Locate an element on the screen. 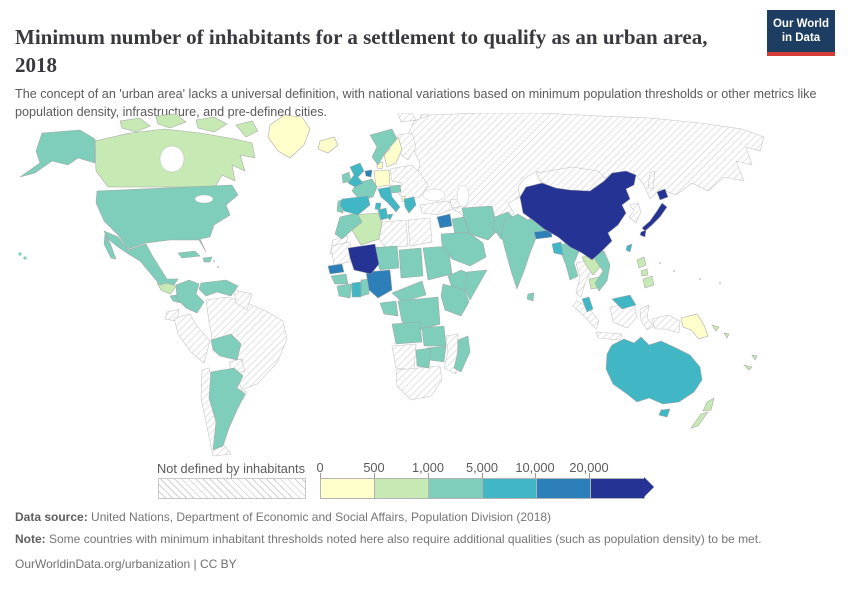  region-netherlands is located at coordinates (368, 173).